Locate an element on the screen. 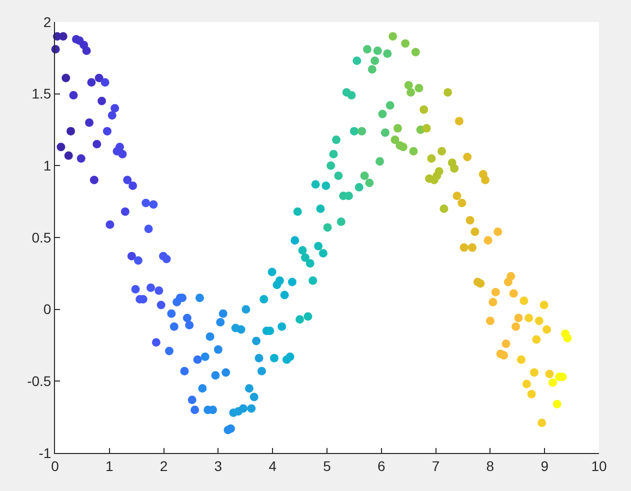 Image resolution: width=631 pixels, height=491 pixels. x-tick-label: 1 is located at coordinates (110, 466).